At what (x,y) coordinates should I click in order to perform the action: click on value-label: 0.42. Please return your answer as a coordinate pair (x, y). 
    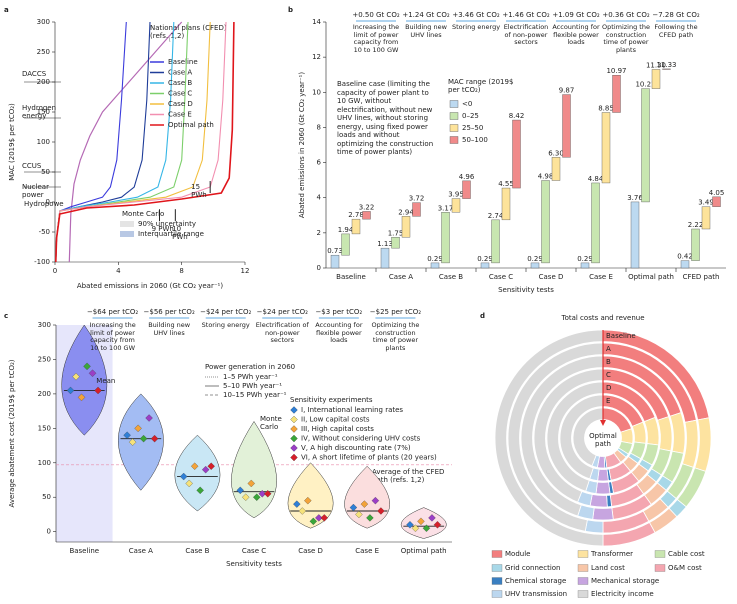
    Looking at the image, I should click on (685, 257).